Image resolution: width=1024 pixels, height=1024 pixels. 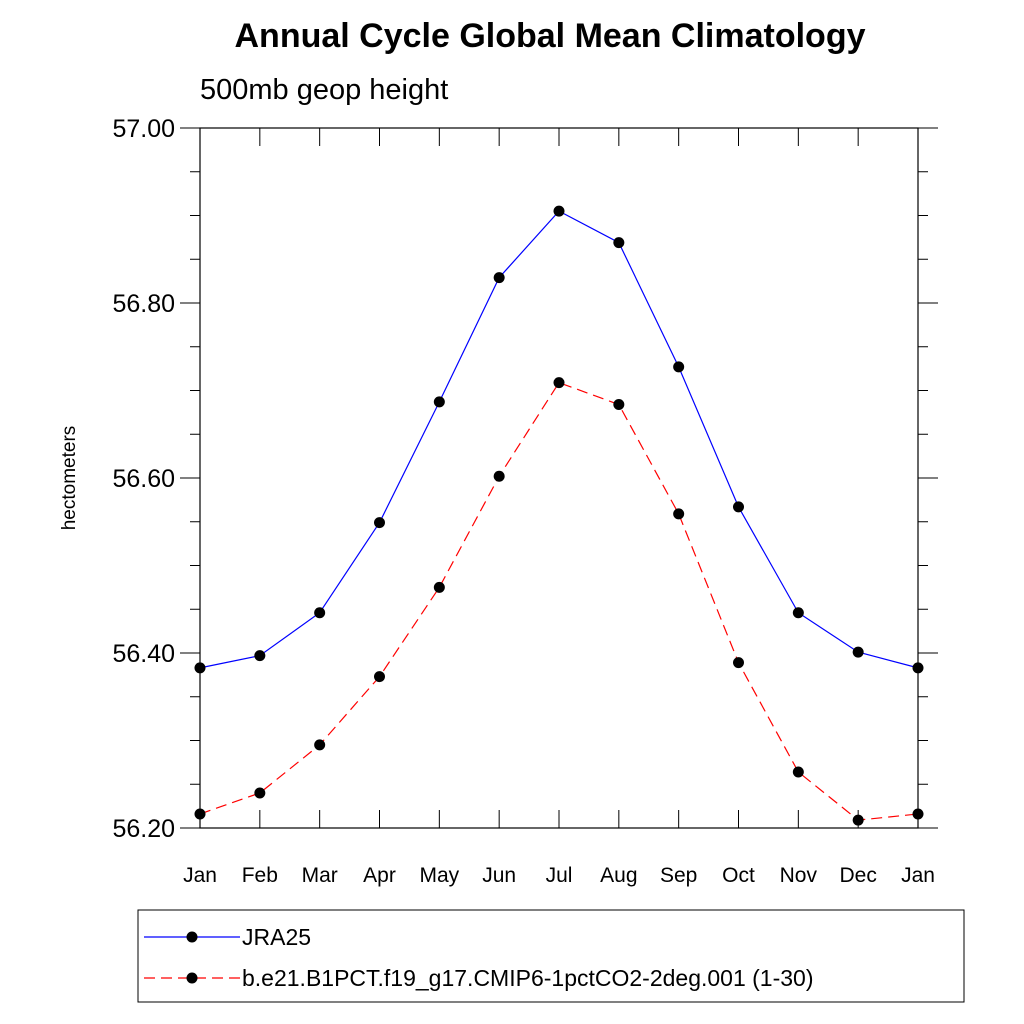 I want to click on legend-label-jra25: JRA25, so click(x=276, y=937).